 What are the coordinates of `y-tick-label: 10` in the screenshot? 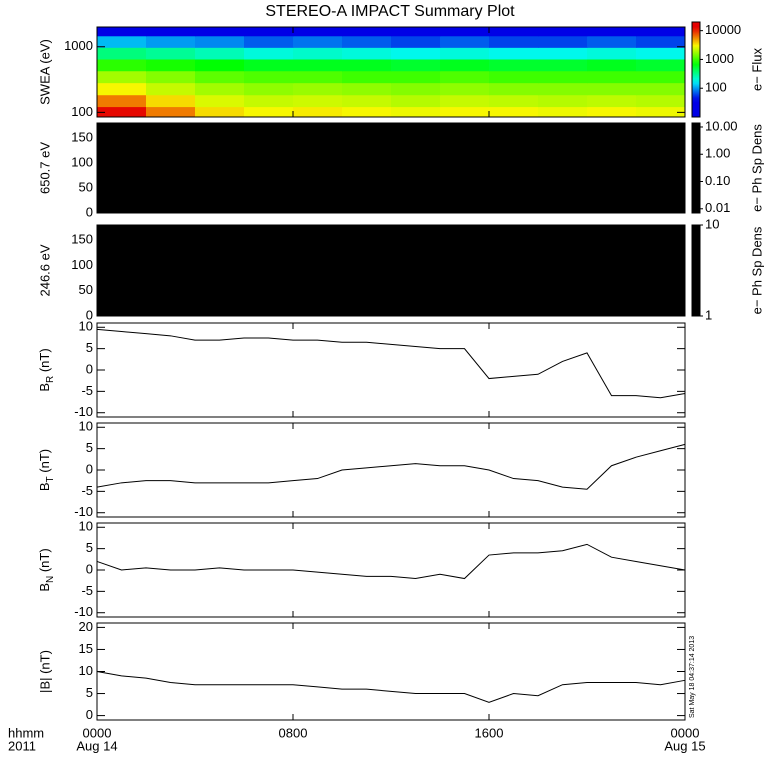 It's located at (86, 426).